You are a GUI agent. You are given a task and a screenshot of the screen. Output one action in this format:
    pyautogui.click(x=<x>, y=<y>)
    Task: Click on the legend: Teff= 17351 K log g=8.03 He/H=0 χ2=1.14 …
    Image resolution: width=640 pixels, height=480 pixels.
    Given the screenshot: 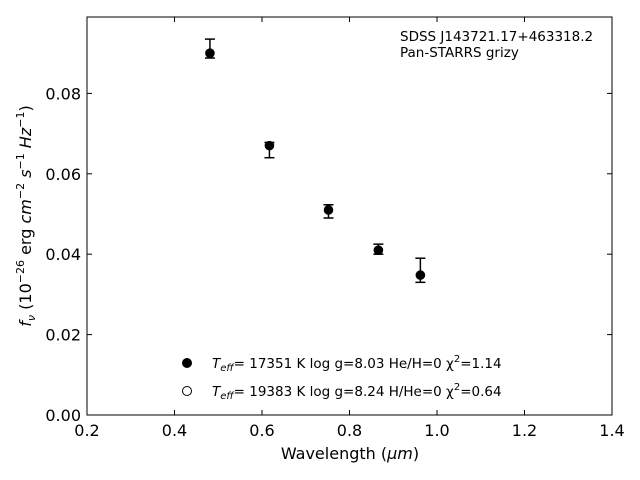 What is the action you would take?
    pyautogui.click(x=342, y=378)
    